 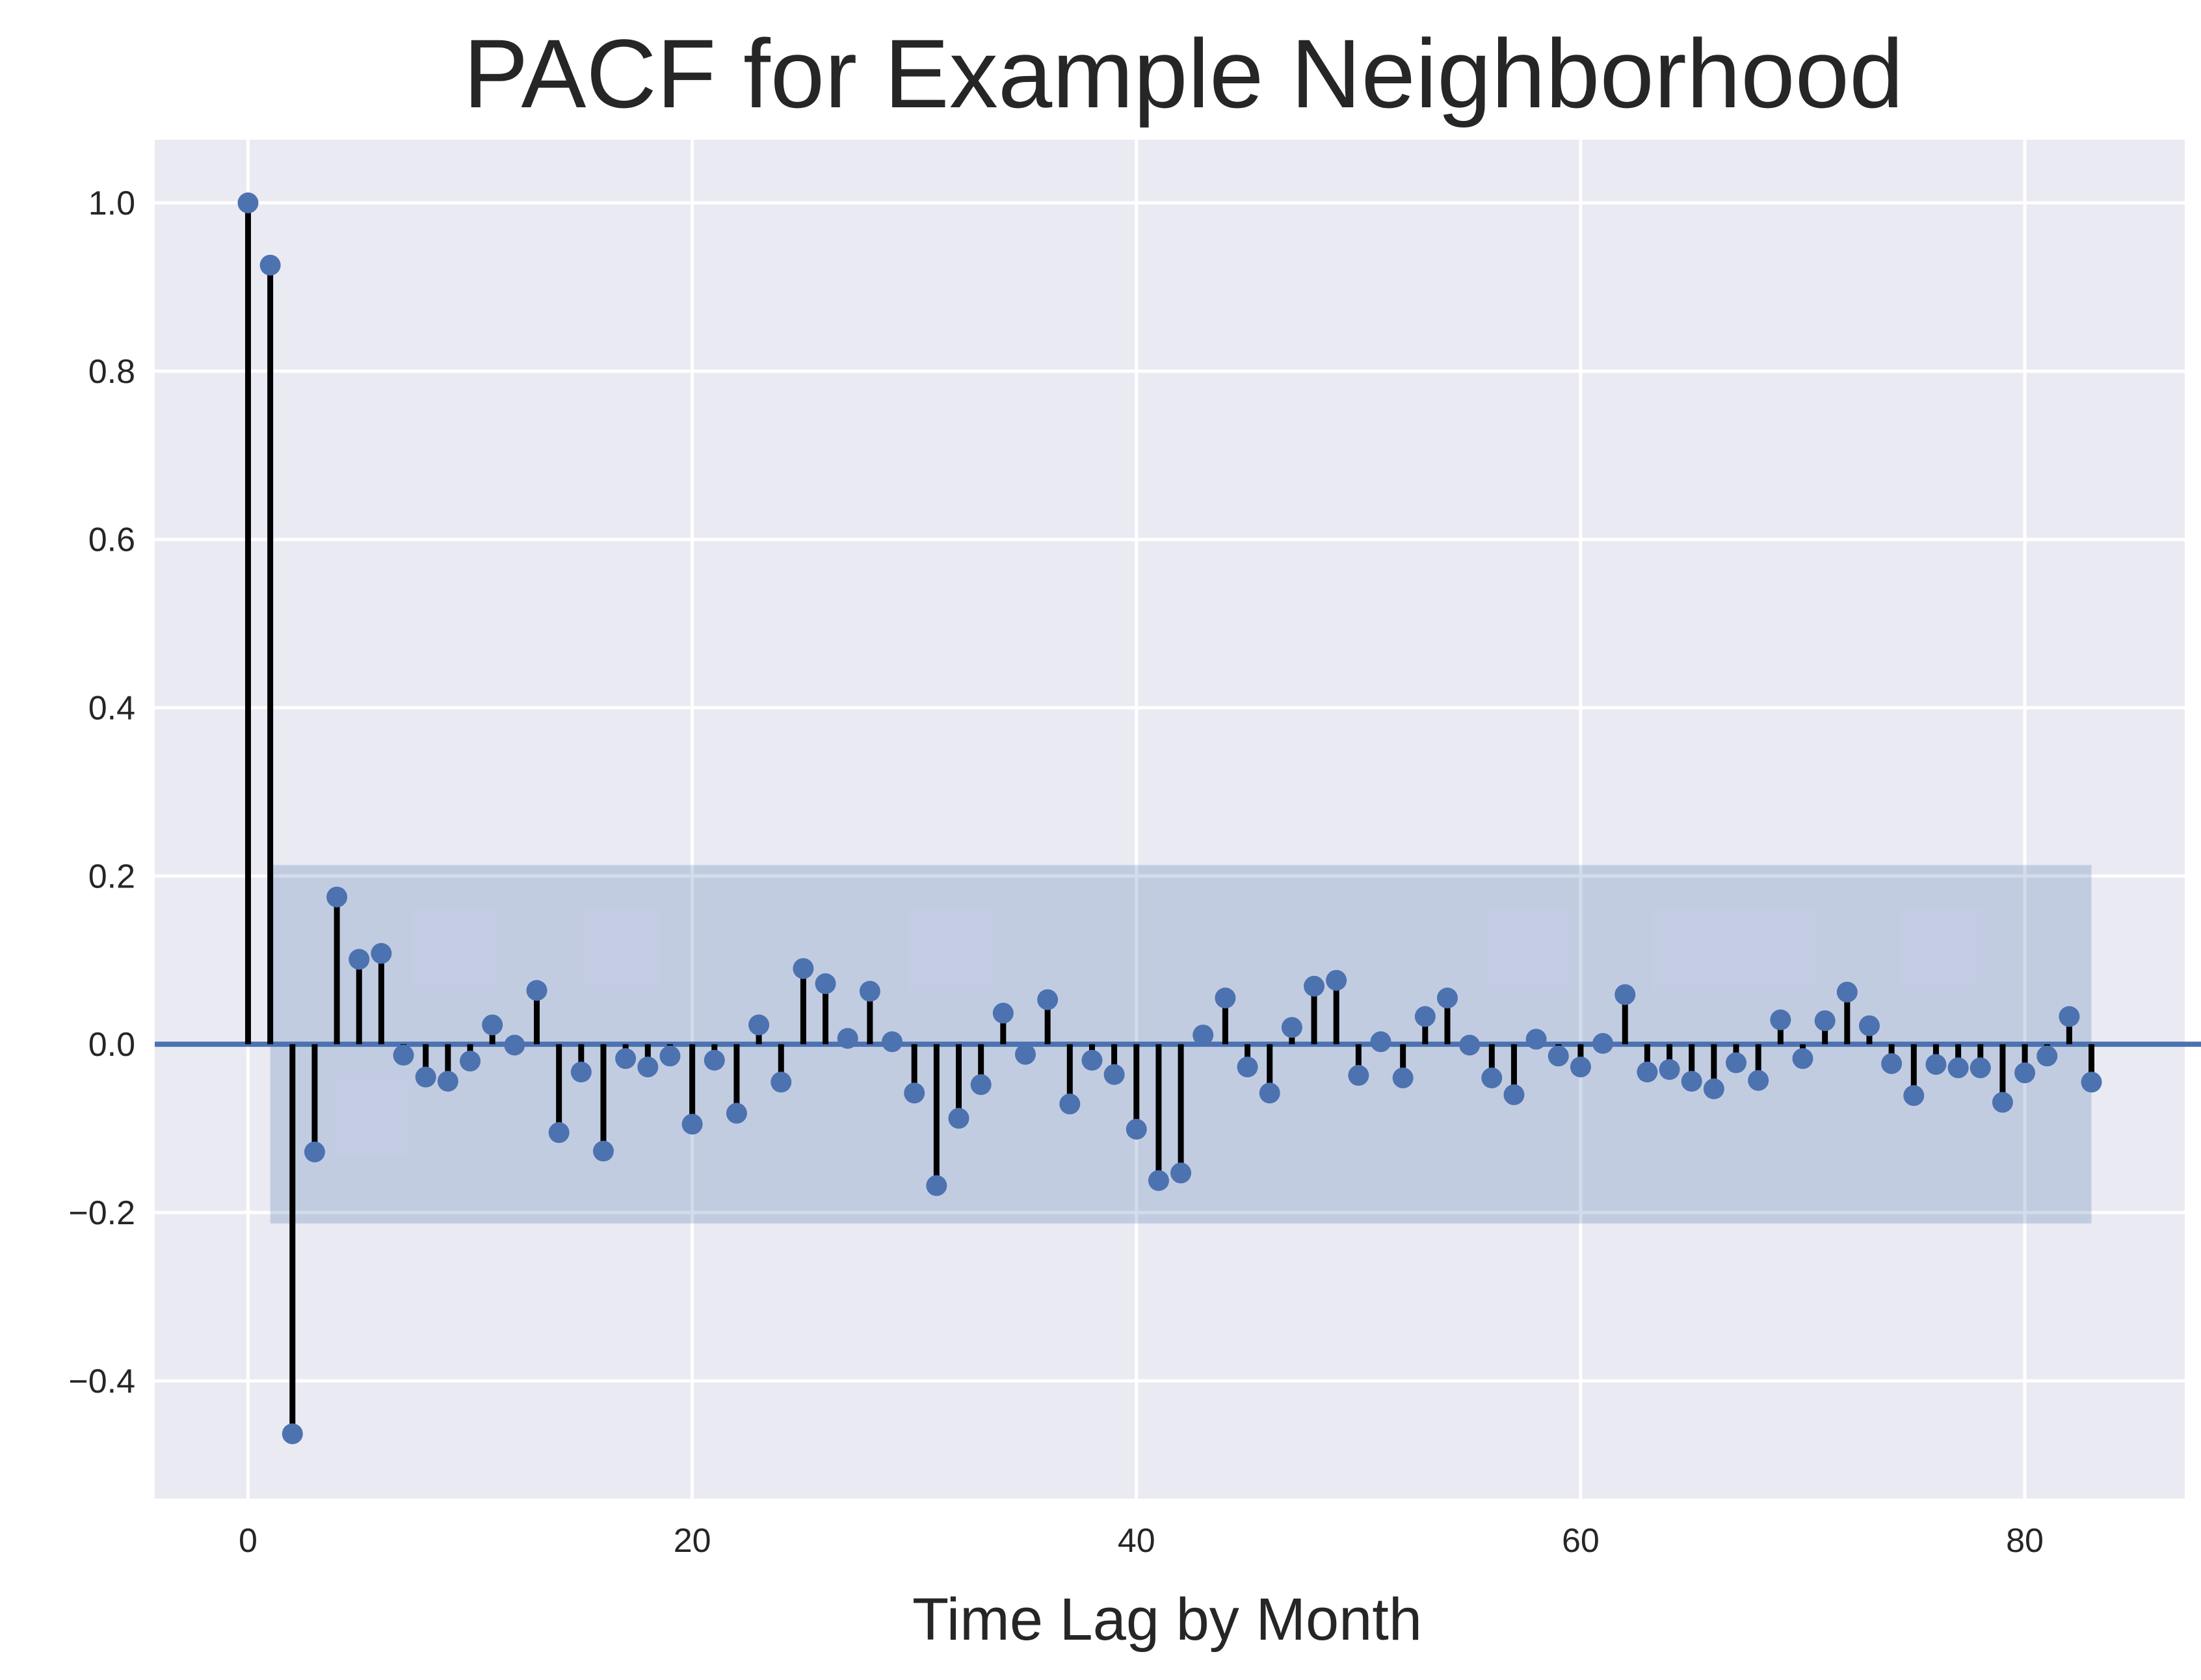 I want to click on y-tick-label: 0.6, so click(x=112, y=540).